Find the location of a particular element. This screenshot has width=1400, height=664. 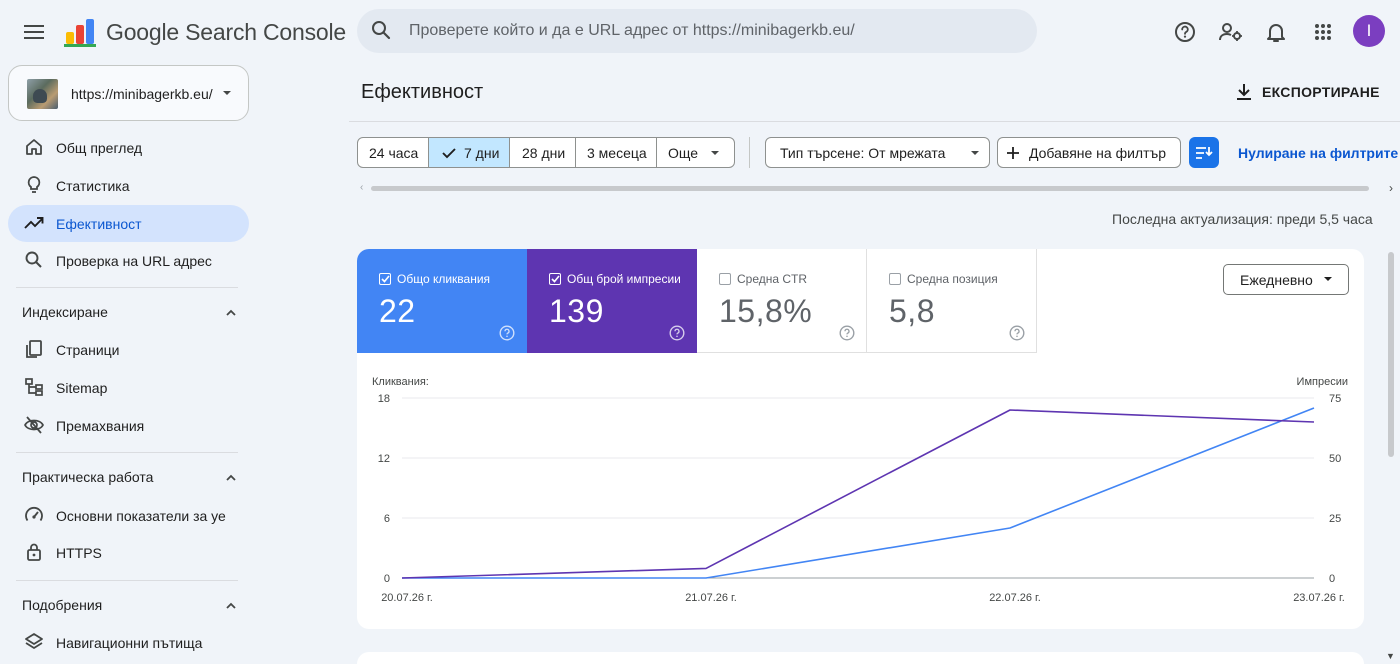

section-enhancements: Подобрения is located at coordinates (132, 609).